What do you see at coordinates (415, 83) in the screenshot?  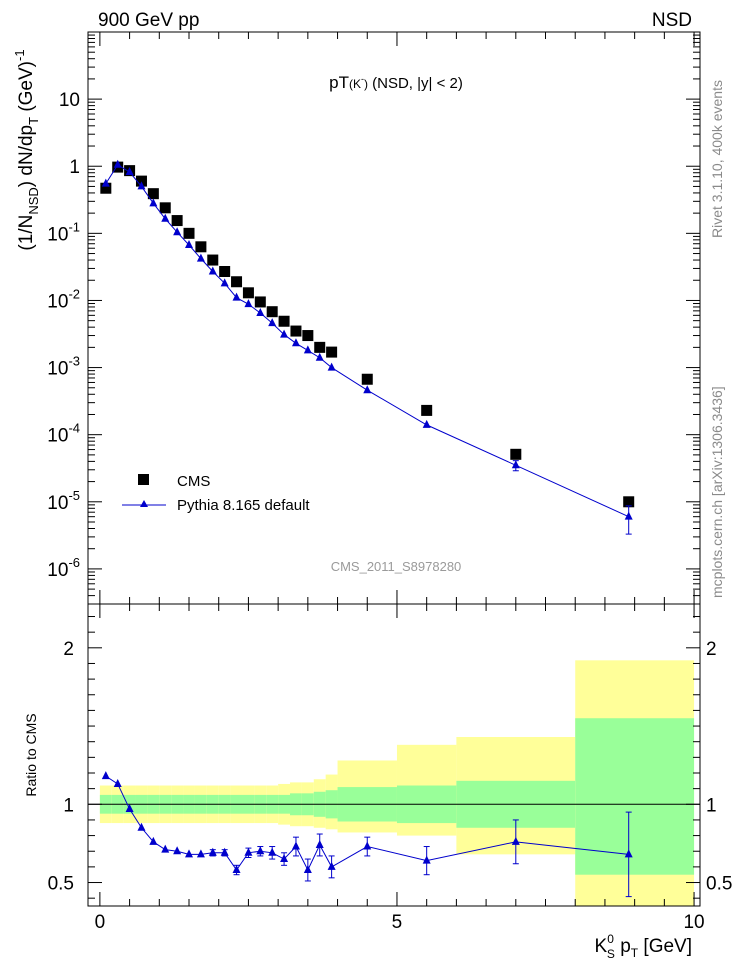 I see `title-rest: (NSD, |y| < 2)` at bounding box center [415, 83].